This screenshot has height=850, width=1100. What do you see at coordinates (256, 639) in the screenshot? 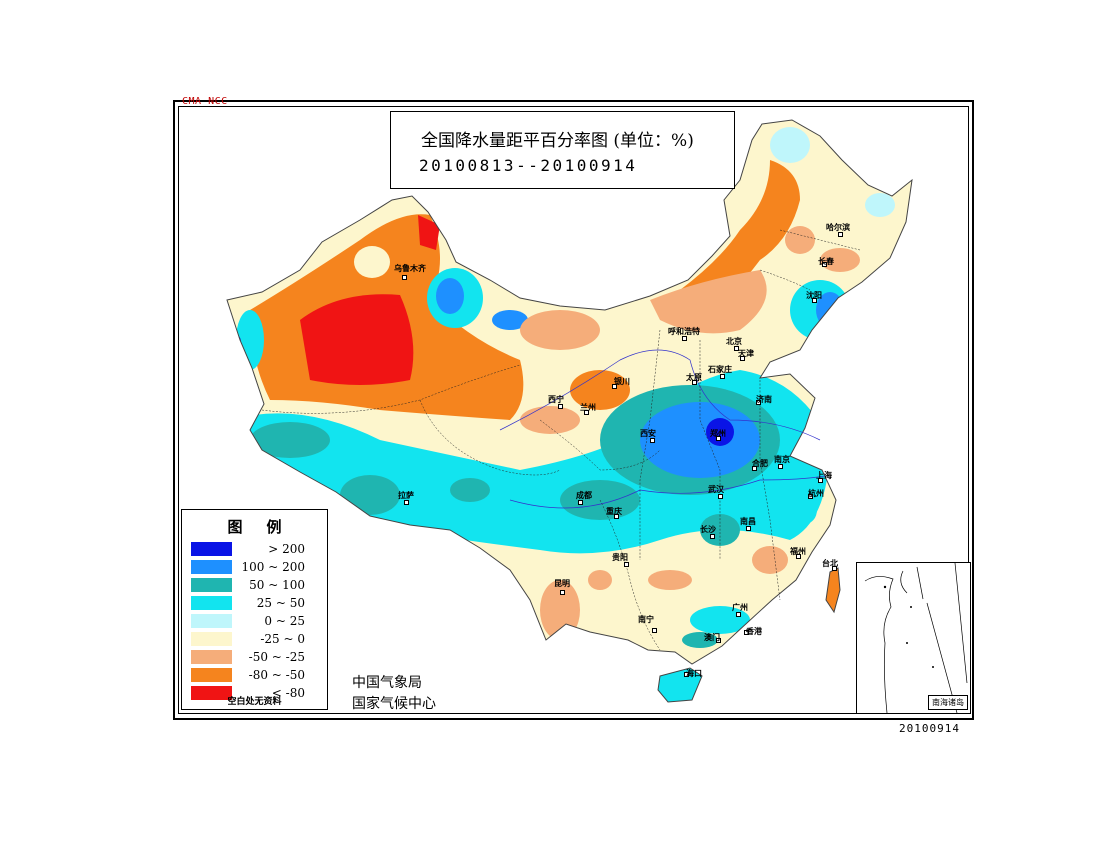
I see `legend-item: -25 ~ 0` at bounding box center [256, 639].